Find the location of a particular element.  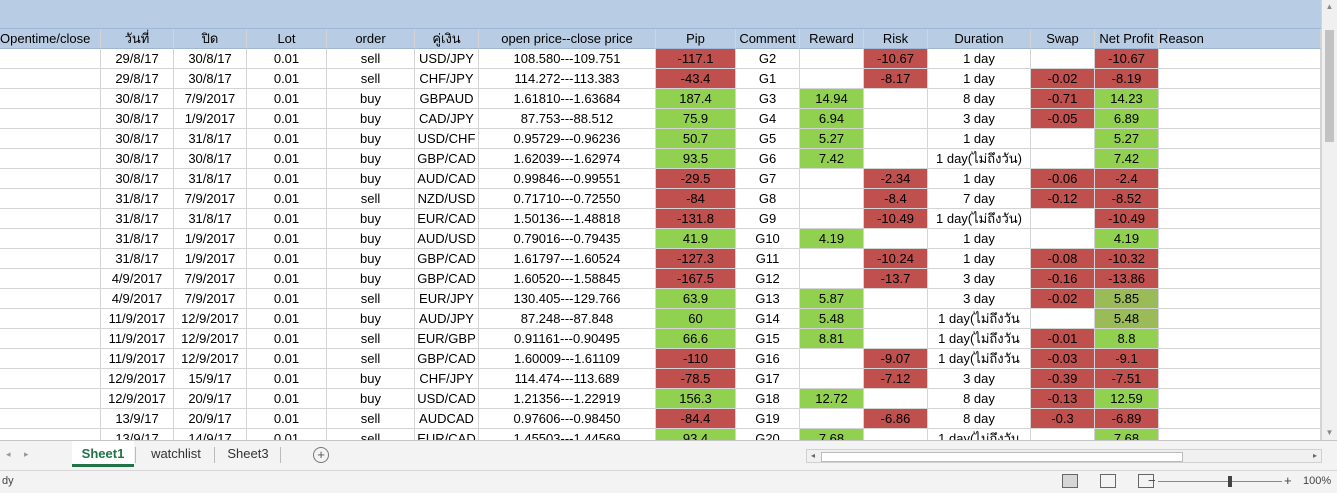

cell-c8: G5 is located at coordinates (768, 139).